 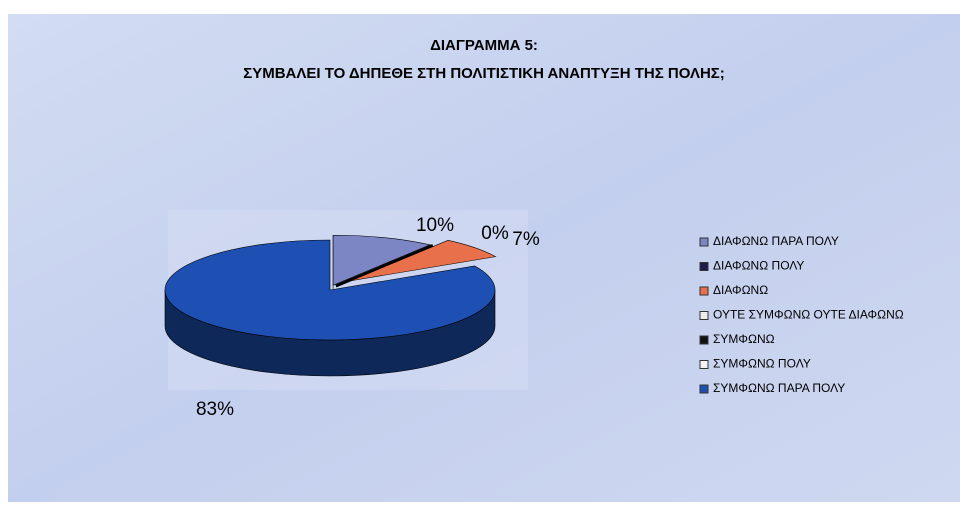 What do you see at coordinates (740, 290) in the screenshot?
I see `legend-label: ΔΙΑΦΩΝΩ` at bounding box center [740, 290].